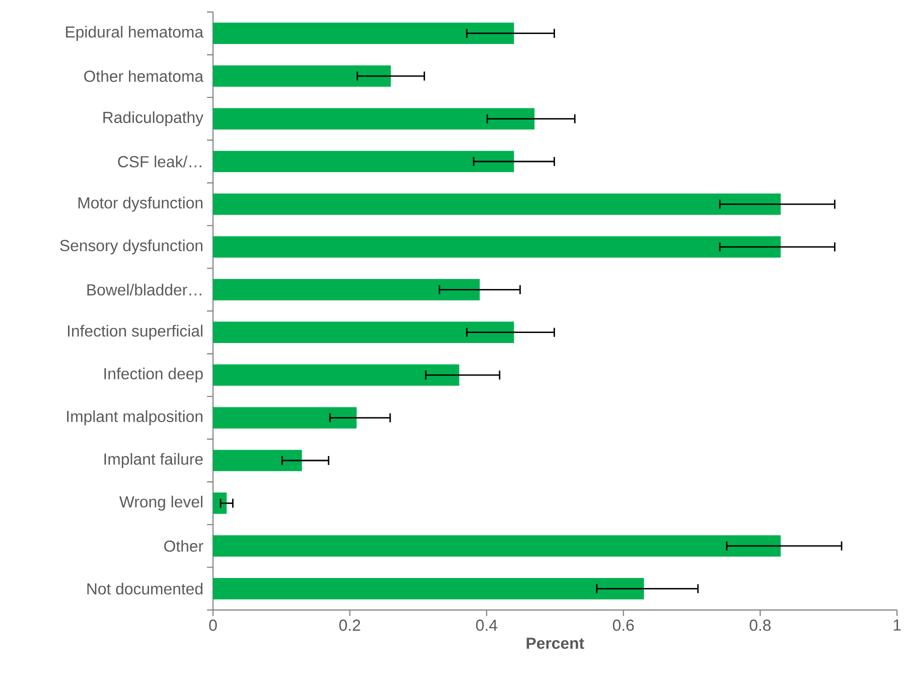  What do you see at coordinates (153, 375) in the screenshot?
I see `y-tick-label: Infection deep` at bounding box center [153, 375].